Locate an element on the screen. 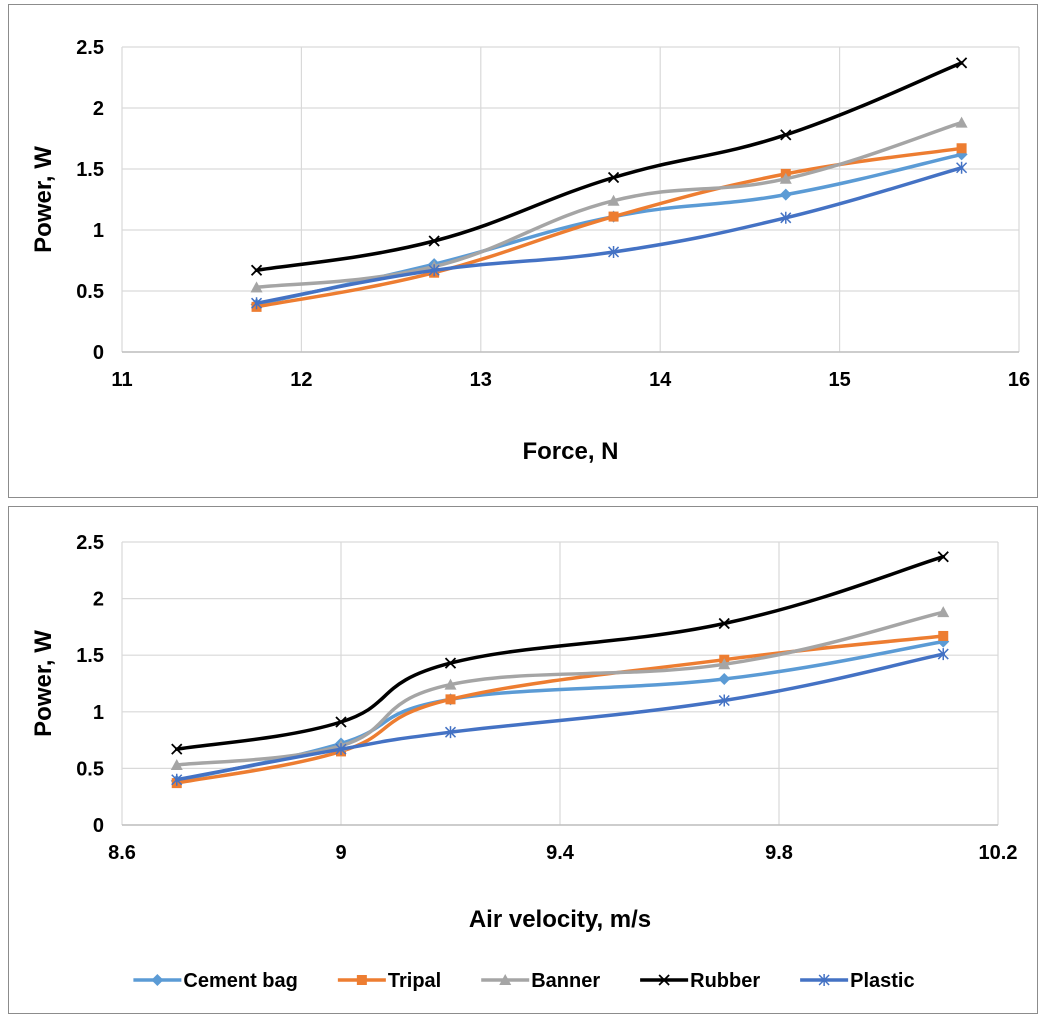 Image resolution: width=1046 pixels, height=1018 pixels. legend-item-tripal: Tripal is located at coordinates (389, 981).